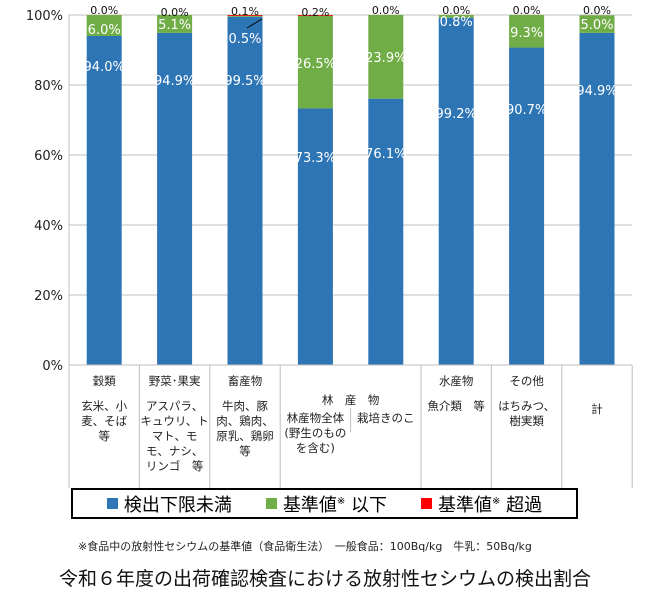  What do you see at coordinates (315, 12) in the screenshot?
I see `data-label-red: 0.2%` at bounding box center [315, 12].